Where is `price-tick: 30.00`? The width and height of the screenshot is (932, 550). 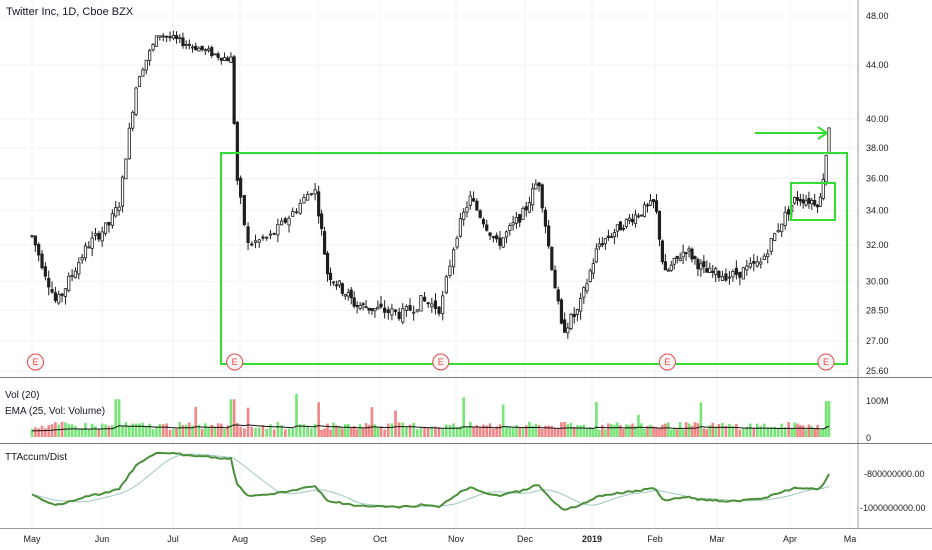
price-tick: 30.00 is located at coordinates (877, 281).